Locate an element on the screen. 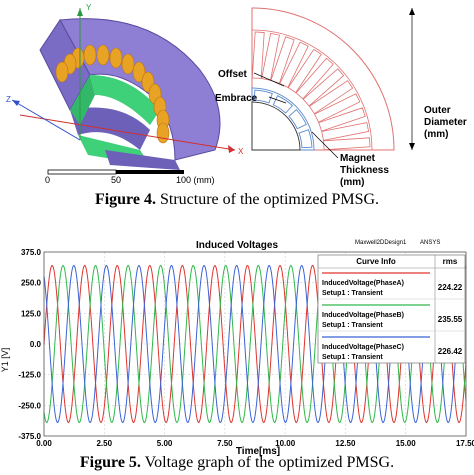  embrace-label: Embrace is located at coordinates (236, 98).